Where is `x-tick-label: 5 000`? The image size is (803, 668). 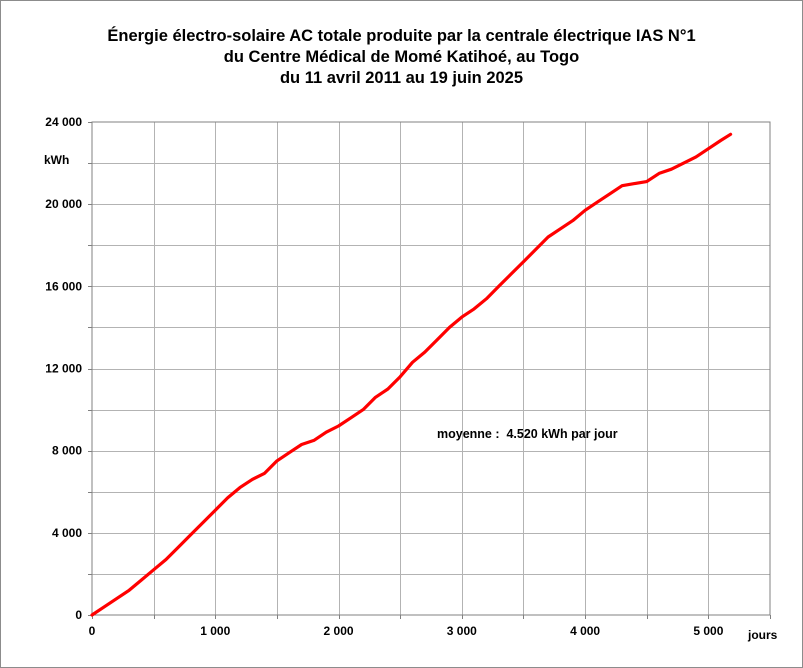
x-tick-label: 5 000 is located at coordinates (708, 631).